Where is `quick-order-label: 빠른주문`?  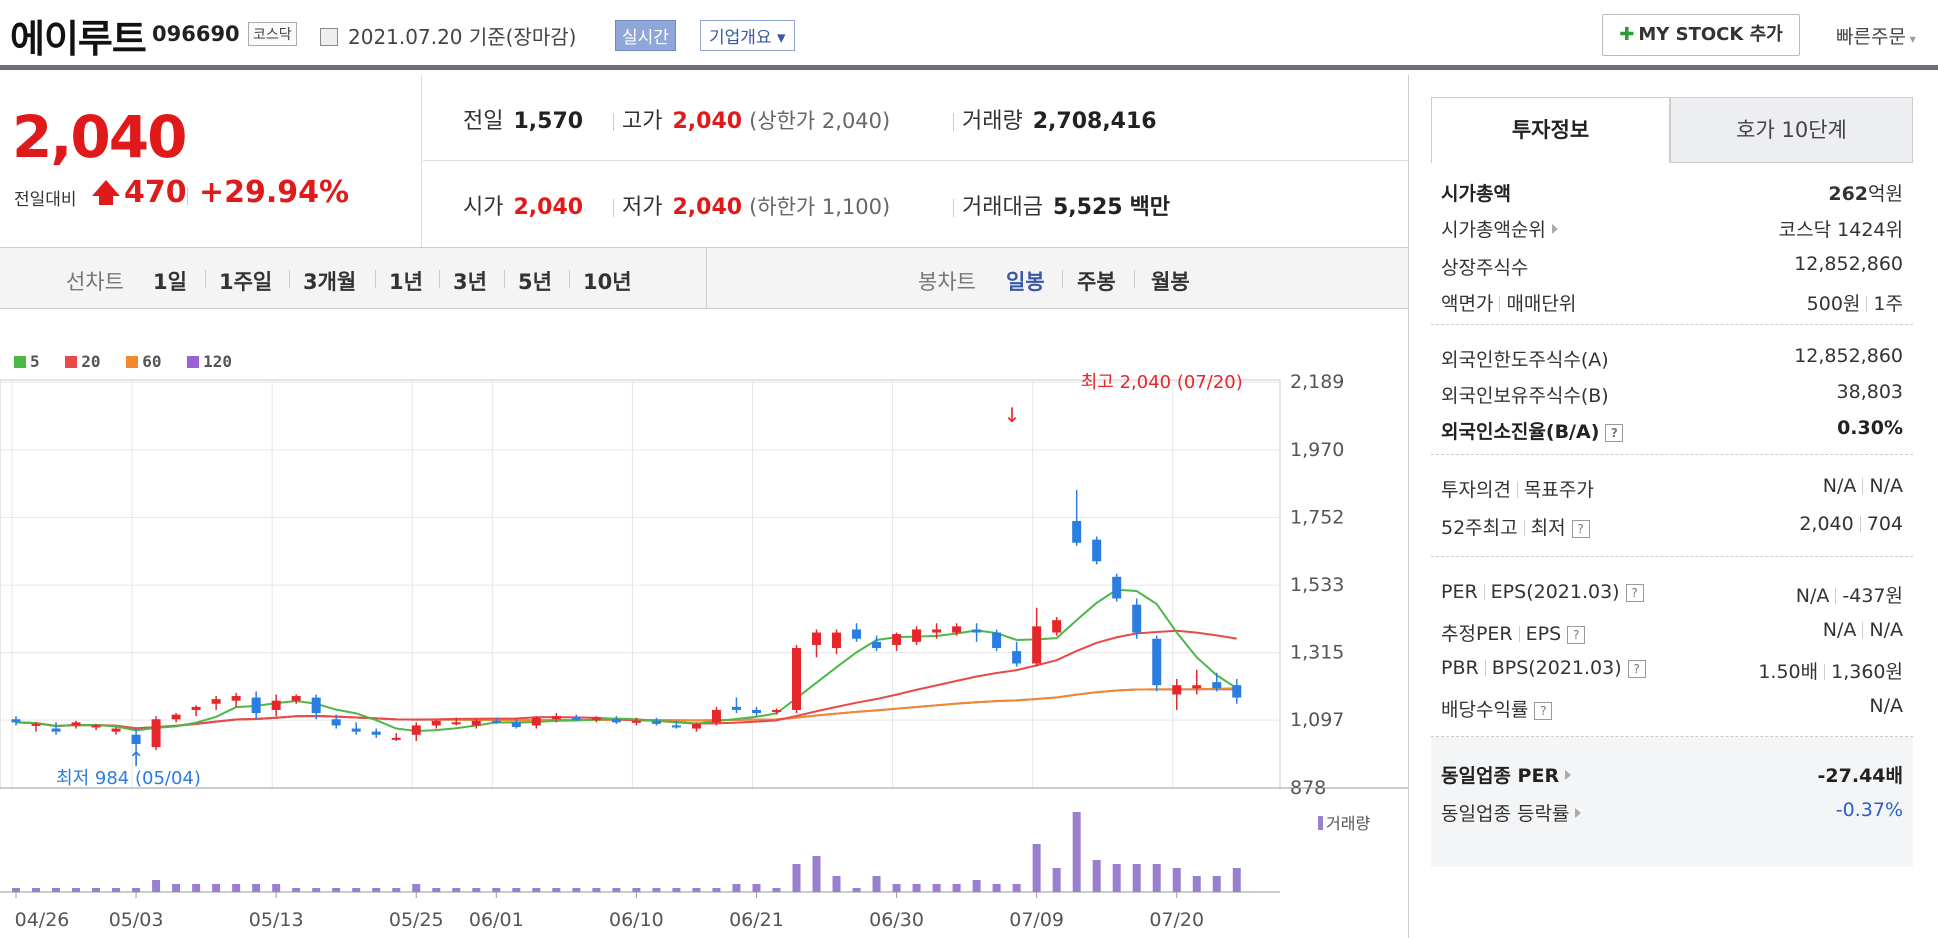 quick-order-label: 빠른주문 is located at coordinates (1871, 37).